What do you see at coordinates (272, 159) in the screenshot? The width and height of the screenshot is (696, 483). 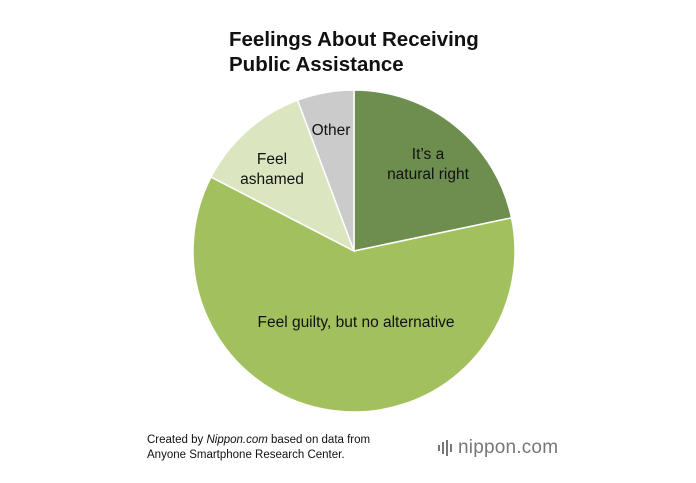 I see `slice-label-3-line-1: Feel` at bounding box center [272, 159].